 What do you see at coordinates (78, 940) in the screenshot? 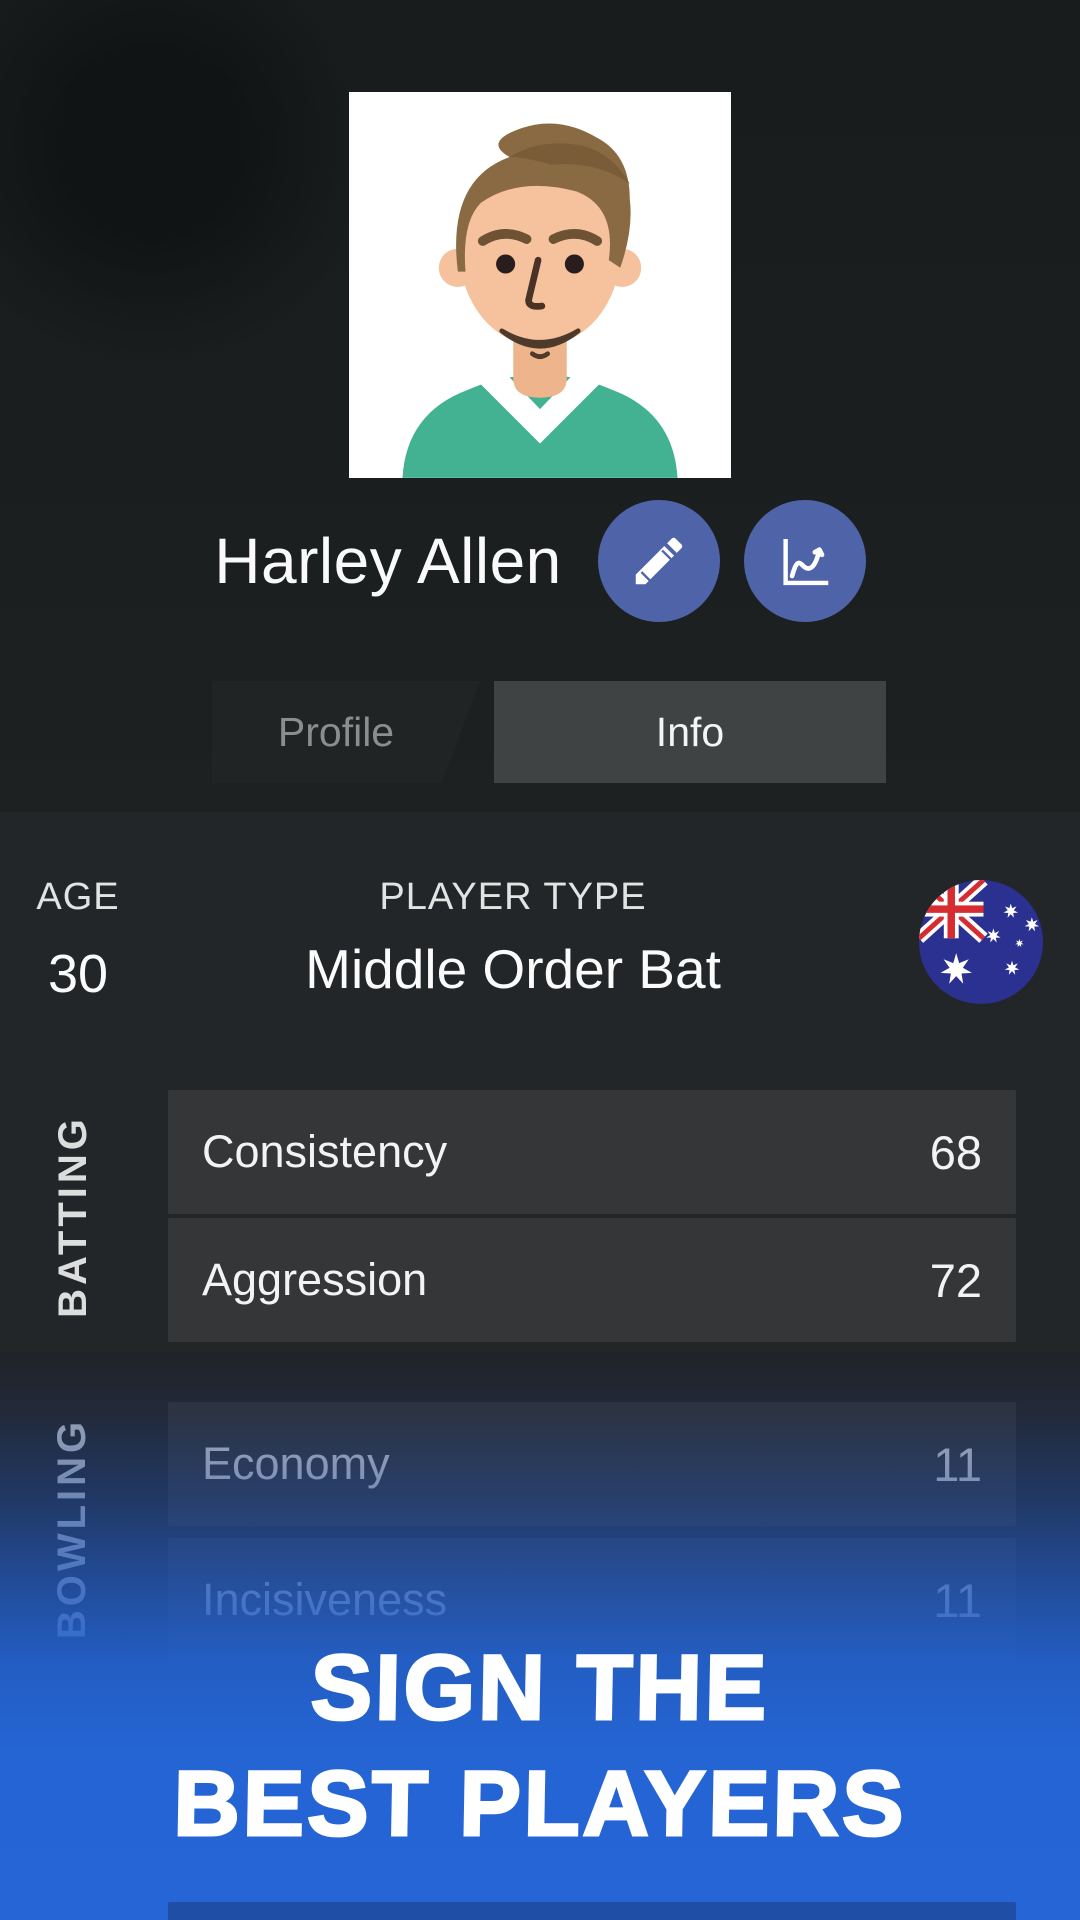
I see `age-block: AGE 30` at bounding box center [78, 940].